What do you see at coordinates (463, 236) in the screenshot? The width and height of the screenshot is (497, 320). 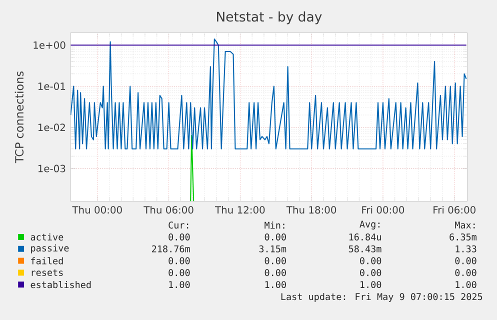 I see `text: 6.35m` at bounding box center [463, 236].